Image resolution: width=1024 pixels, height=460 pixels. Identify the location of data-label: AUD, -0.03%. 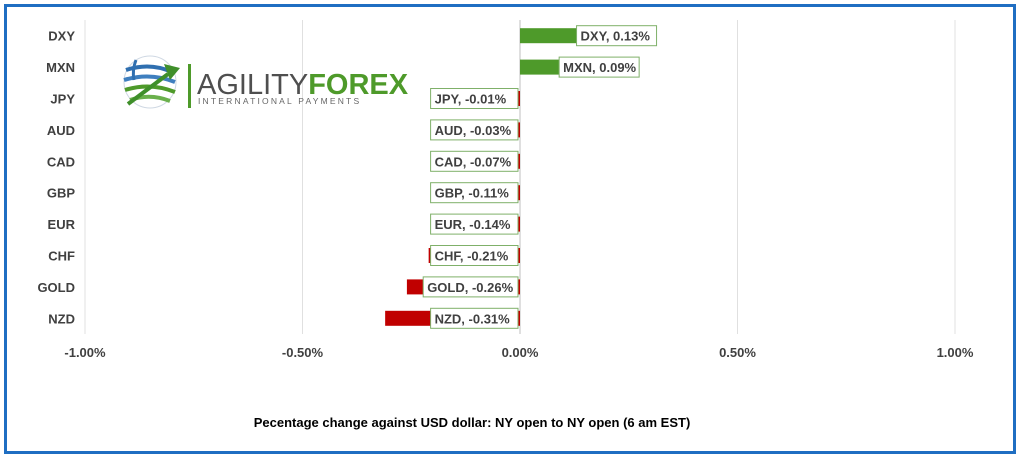
(473, 130).